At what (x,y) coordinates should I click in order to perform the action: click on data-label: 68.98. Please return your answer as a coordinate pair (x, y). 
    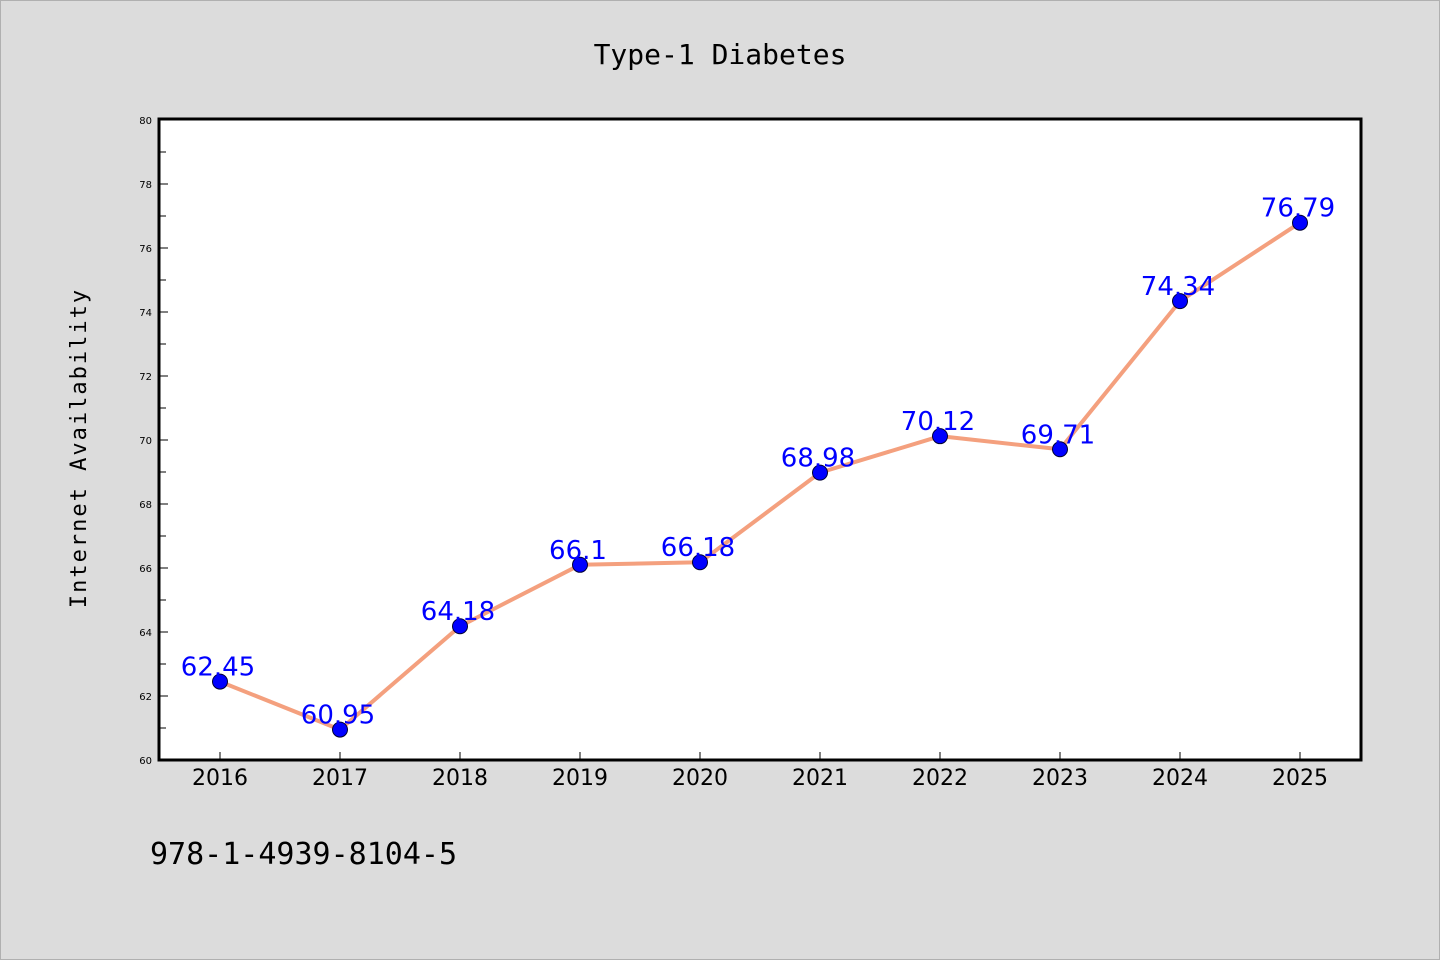
    Looking at the image, I should click on (818, 459).